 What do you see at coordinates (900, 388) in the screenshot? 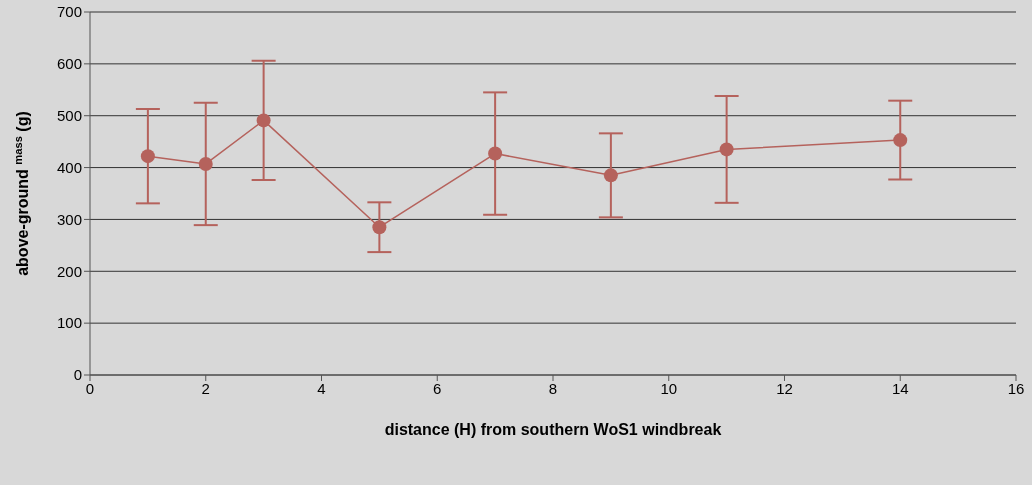
I see `x-tick-label: 14` at bounding box center [900, 388].